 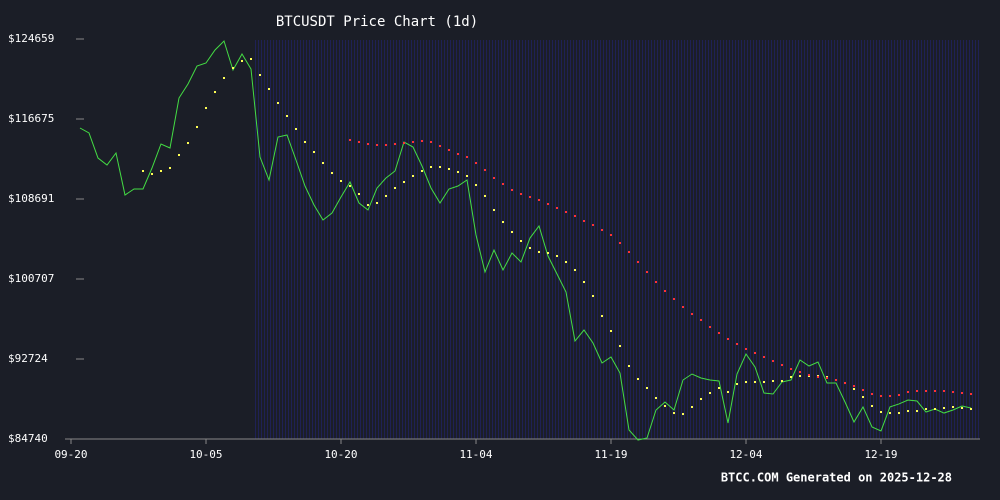 I want to click on y-tick-label: $116675, so click(x=31, y=118).